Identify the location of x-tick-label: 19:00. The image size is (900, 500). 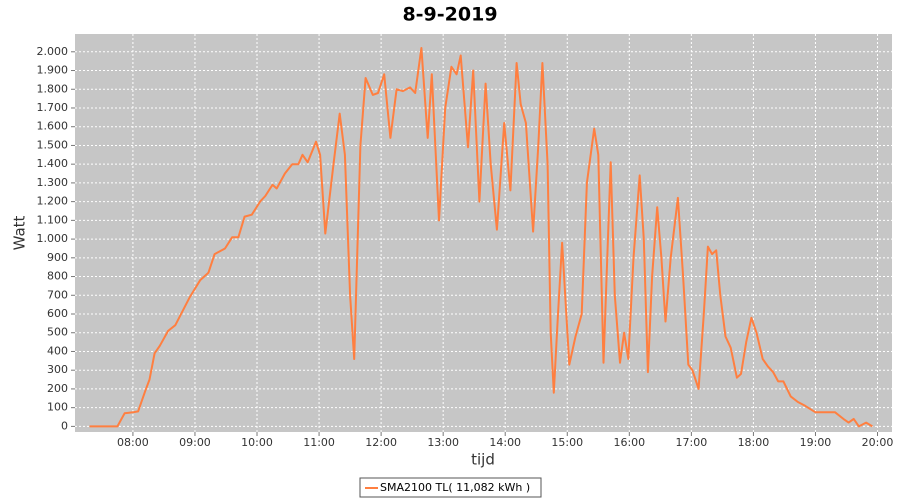
(816, 442).